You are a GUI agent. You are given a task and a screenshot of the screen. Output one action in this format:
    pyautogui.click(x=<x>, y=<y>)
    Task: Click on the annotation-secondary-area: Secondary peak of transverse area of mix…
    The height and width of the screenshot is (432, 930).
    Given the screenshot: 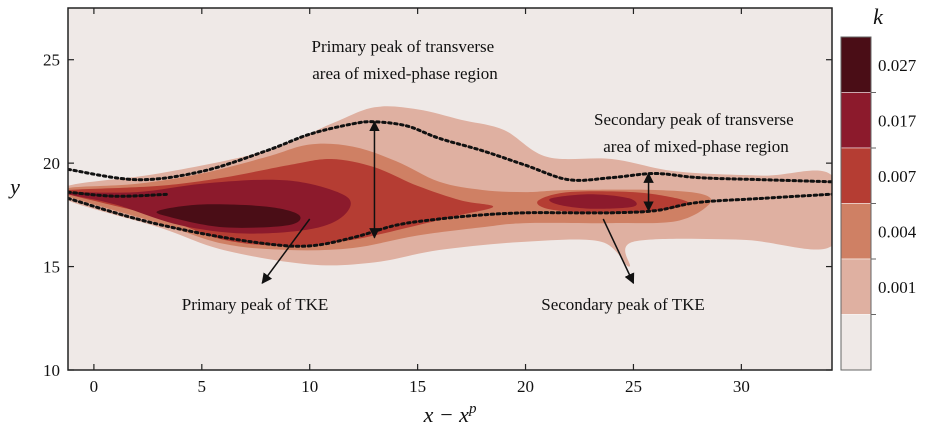 What is the action you would take?
    pyautogui.click(x=696, y=133)
    